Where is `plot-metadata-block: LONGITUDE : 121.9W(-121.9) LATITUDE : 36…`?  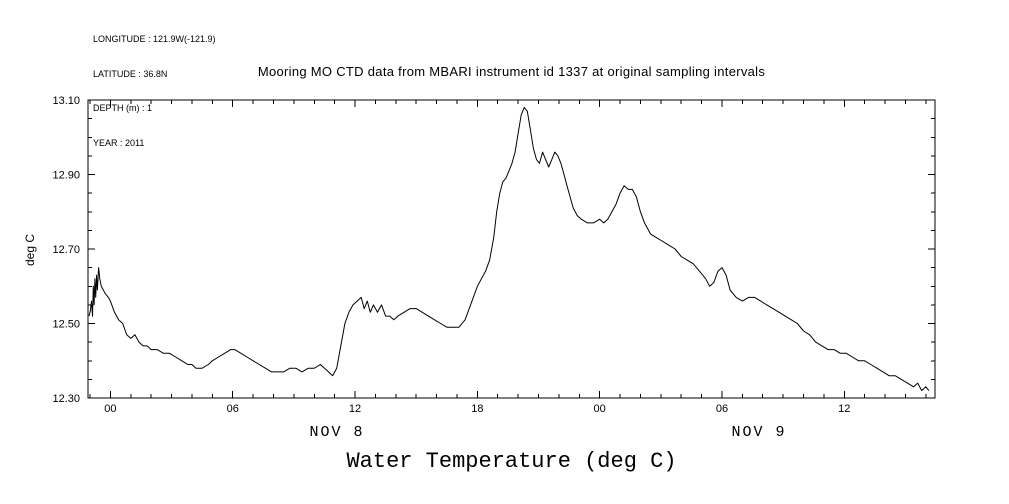
plot-metadata-block: LONGITUDE : 121.9W(-121.9) LATITUDE : 36… is located at coordinates (154, 91).